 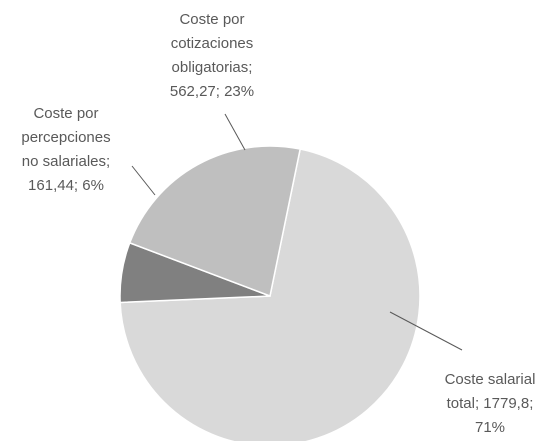 I want to click on data-label-line: no salariales;, so click(x=66, y=161).